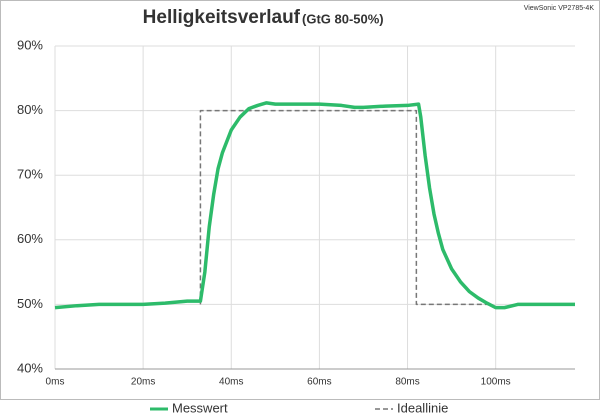 This screenshot has width=600, height=420. Describe the element at coordinates (55, 382) in the screenshot. I see `x-tick-label: 0ms` at that location.